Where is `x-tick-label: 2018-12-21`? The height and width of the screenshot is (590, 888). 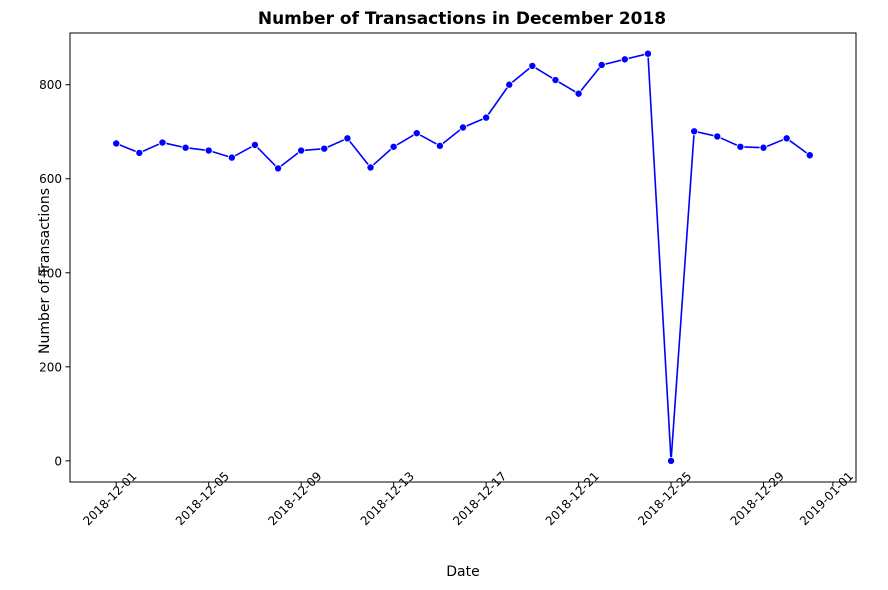 x-tick-label: 2018-12-21 is located at coordinates (572, 498).